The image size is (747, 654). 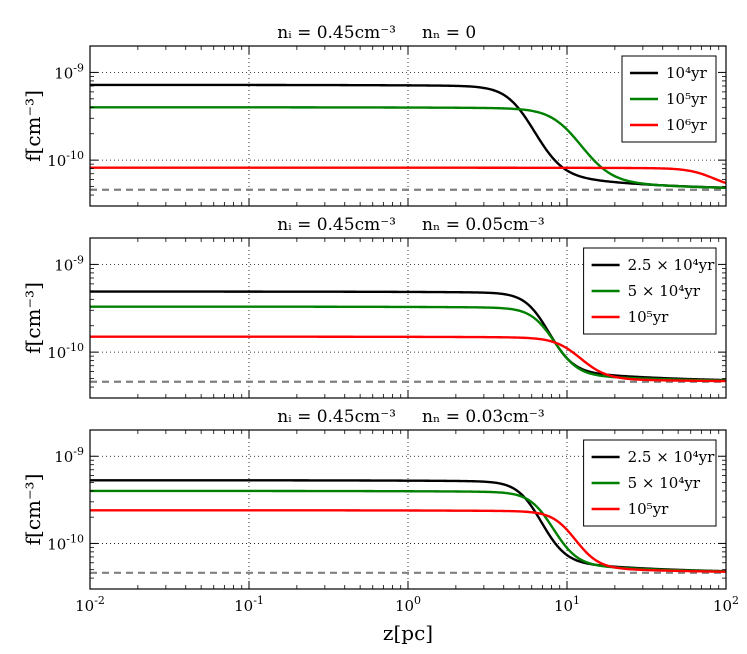 I want to click on x-axis-label: z[pc], so click(x=408, y=633).